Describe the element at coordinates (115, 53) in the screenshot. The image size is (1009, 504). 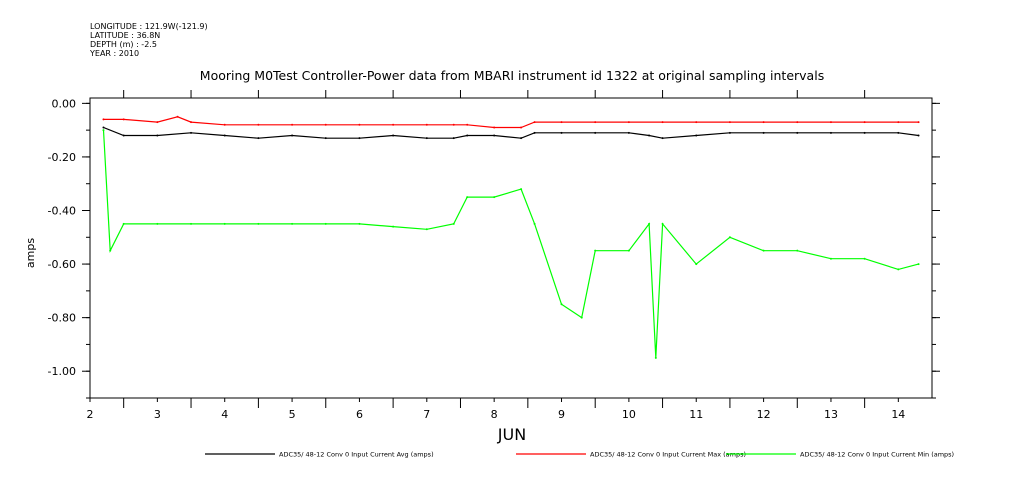
I see `metadata-year: YEAR : 2010` at that location.